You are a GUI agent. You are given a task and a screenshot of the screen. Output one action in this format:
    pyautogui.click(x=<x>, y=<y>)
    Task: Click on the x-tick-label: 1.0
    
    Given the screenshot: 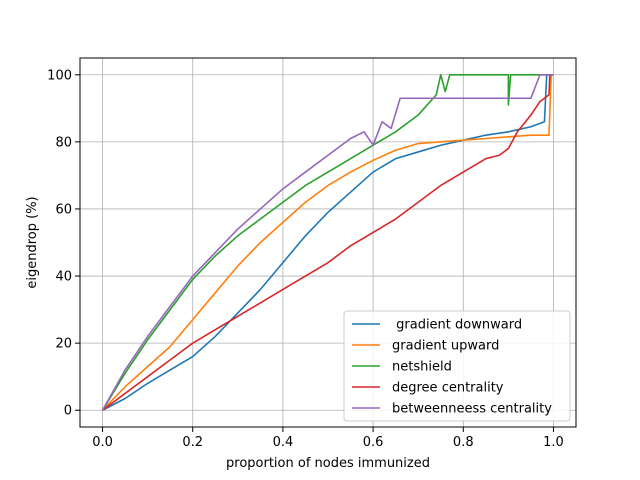 What is the action you would take?
    pyautogui.click(x=553, y=442)
    